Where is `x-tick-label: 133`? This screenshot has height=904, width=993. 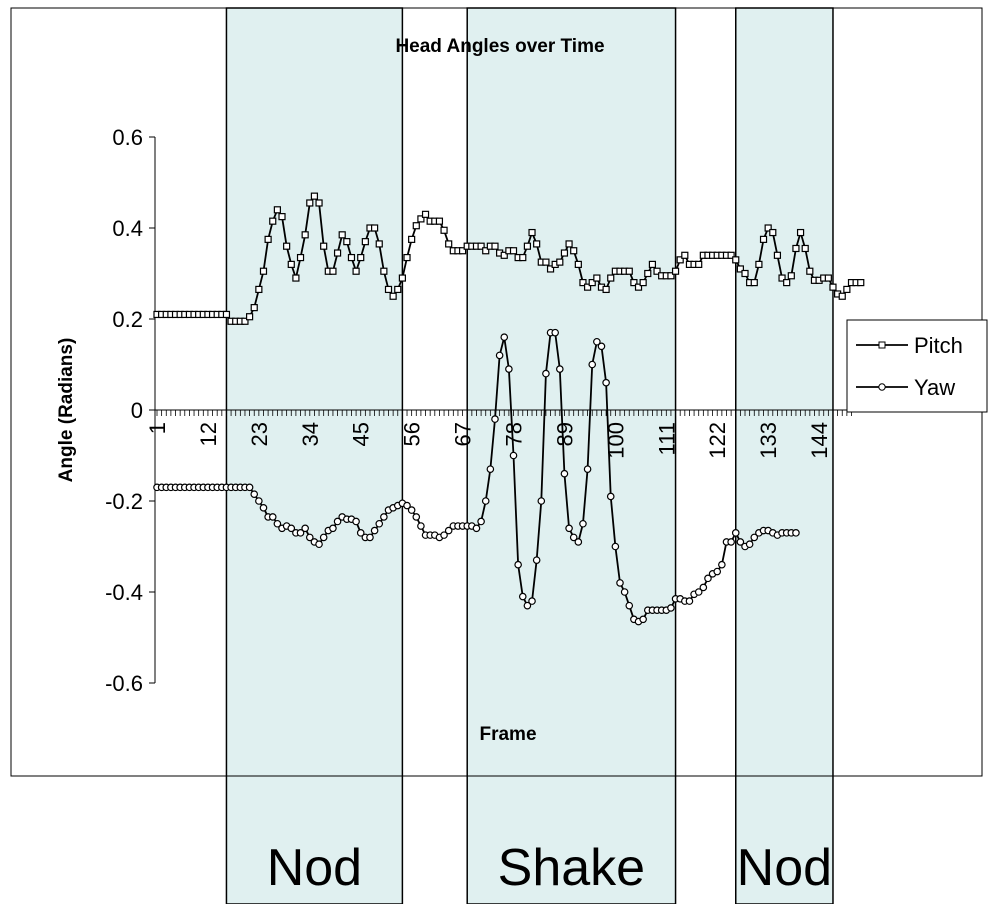 x-tick-label: 133 is located at coordinates (768, 440).